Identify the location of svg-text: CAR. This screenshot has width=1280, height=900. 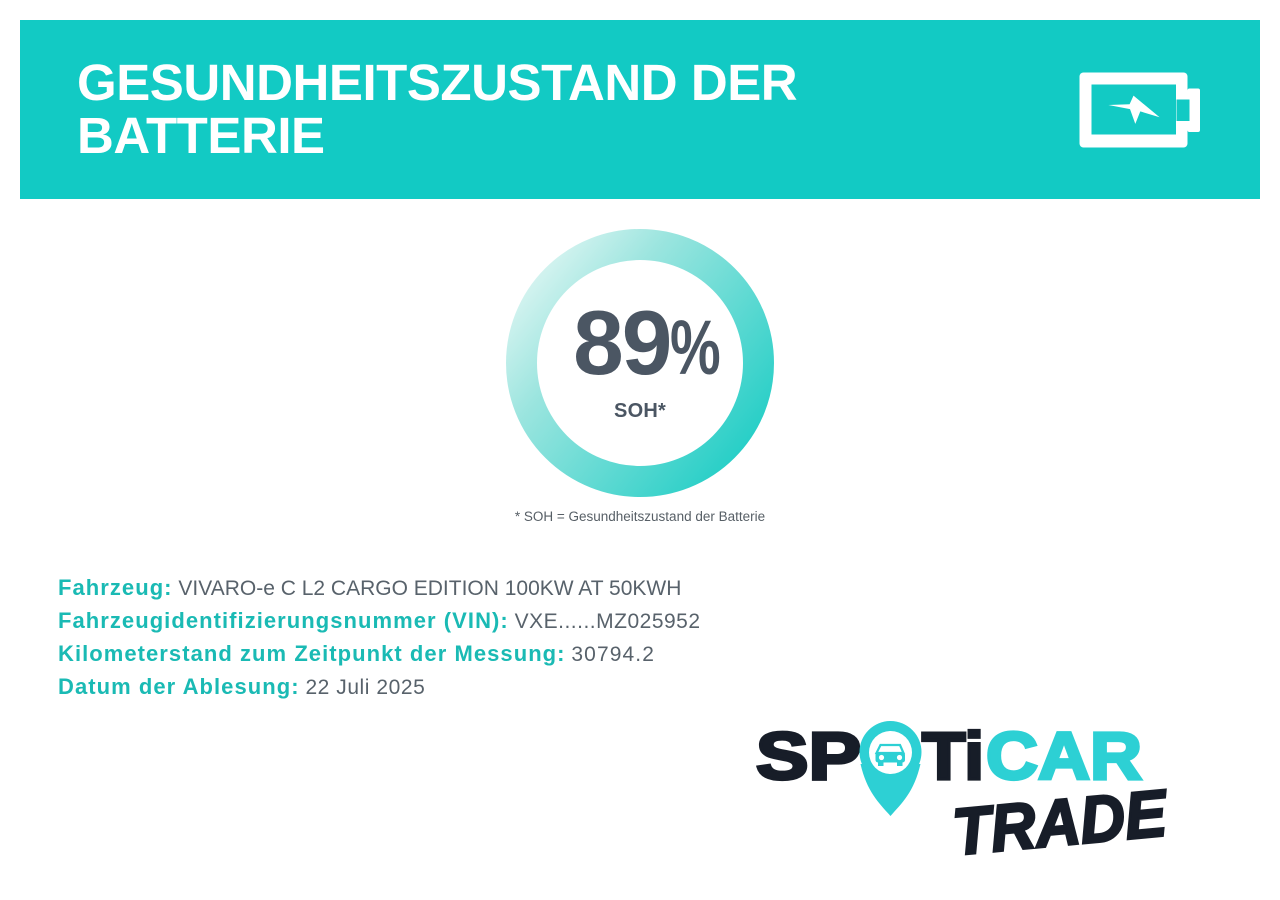
(1064, 756).